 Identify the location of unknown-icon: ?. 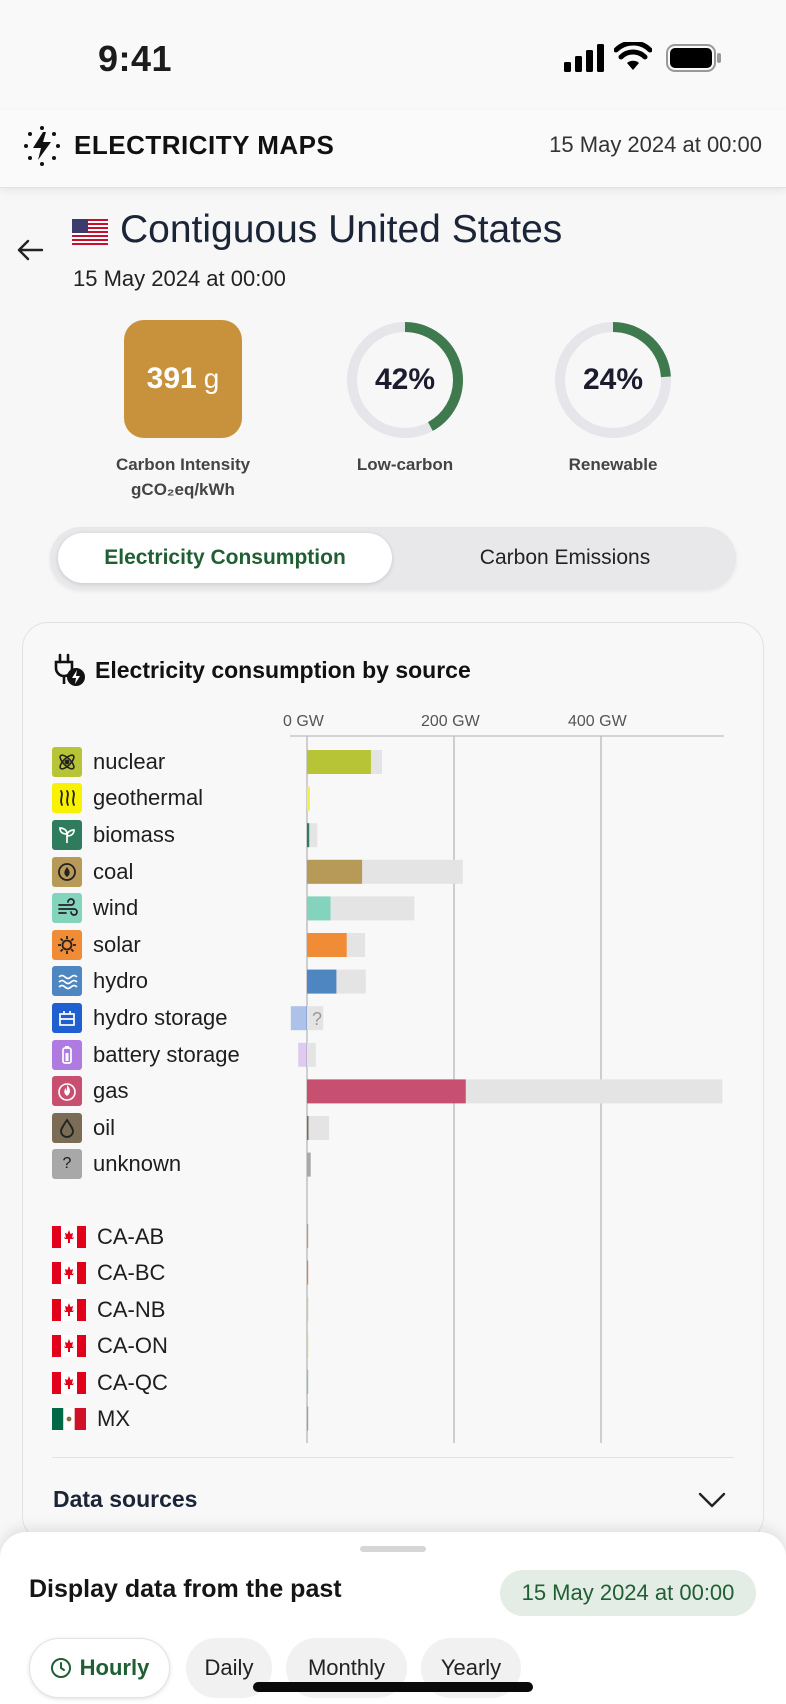
(67, 1164).